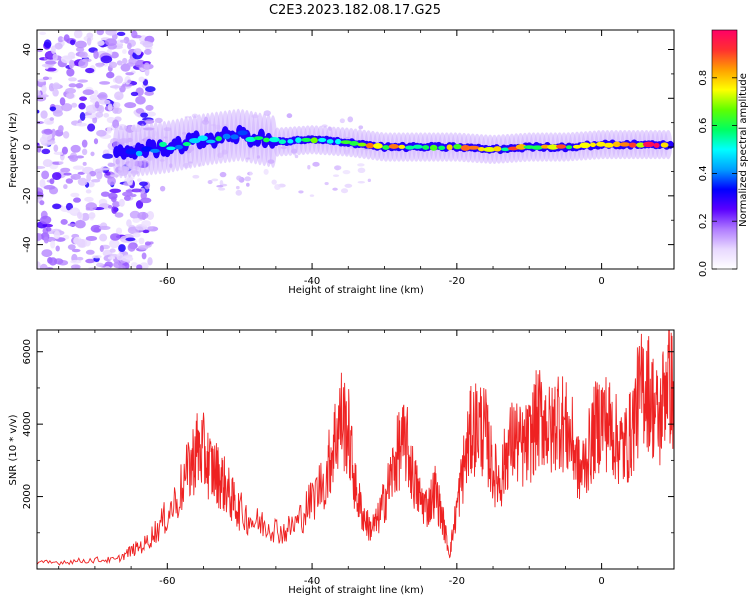 This screenshot has width=750, height=600. What do you see at coordinates (703, 78) in the screenshot?
I see `colorbar-tick-label: 0.8` at bounding box center [703, 78].